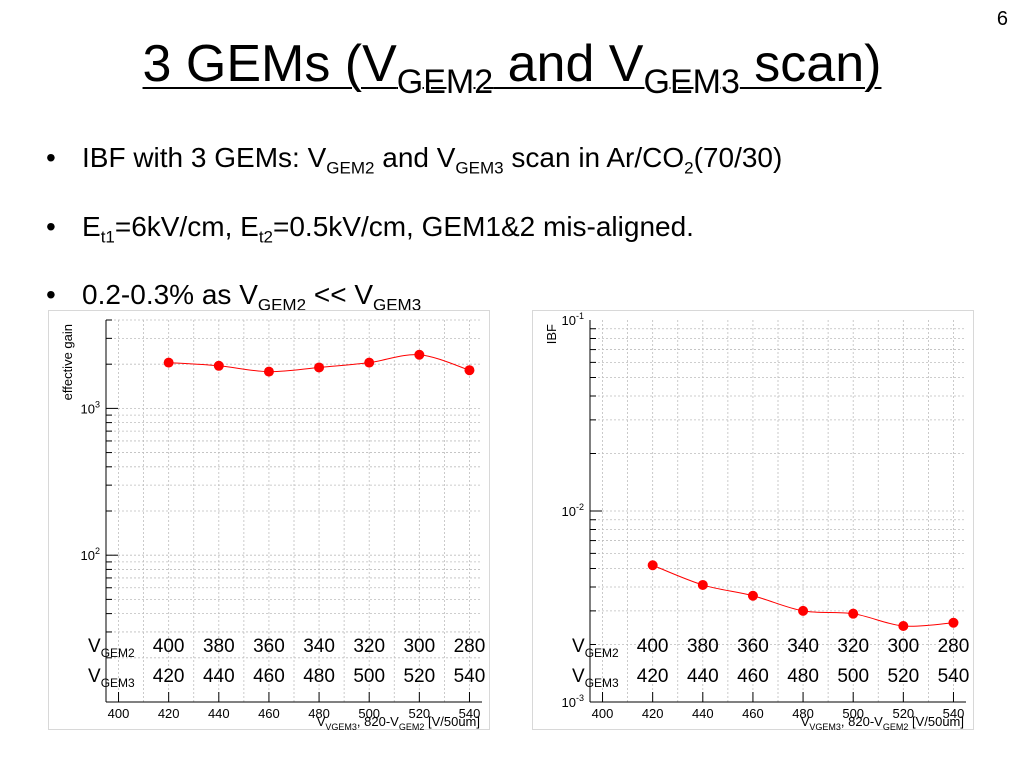 This screenshot has height=768, width=1024. What do you see at coordinates (689, 168) in the screenshot?
I see `bullet-sub: 2` at bounding box center [689, 168].